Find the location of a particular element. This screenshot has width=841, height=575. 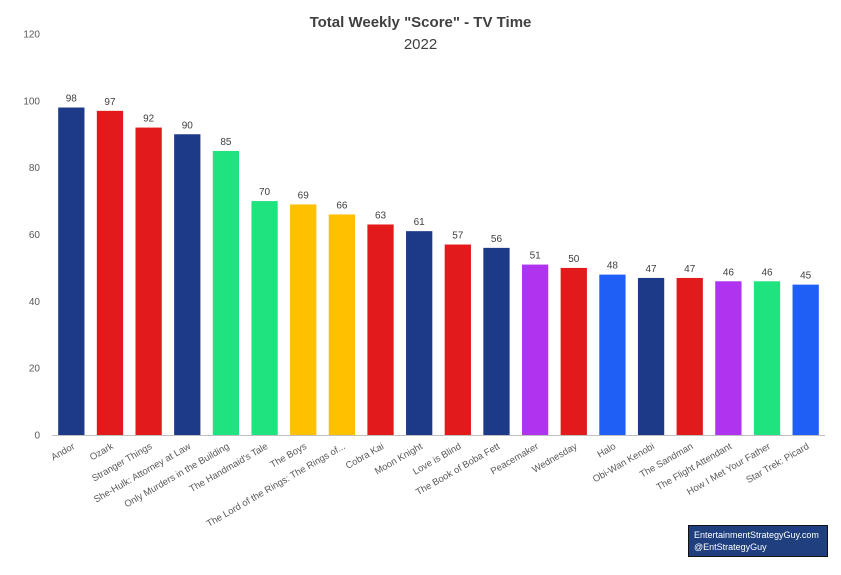

y-tick-label: 60 is located at coordinates (35, 235).